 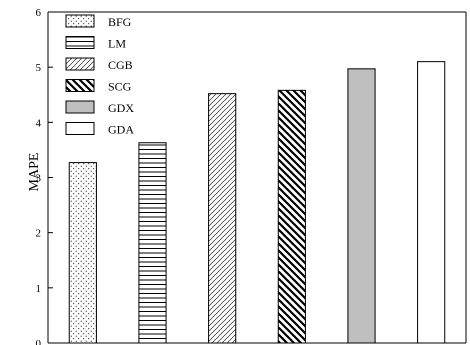 I want to click on y-tick-label-5: 5, so click(x=39, y=68).